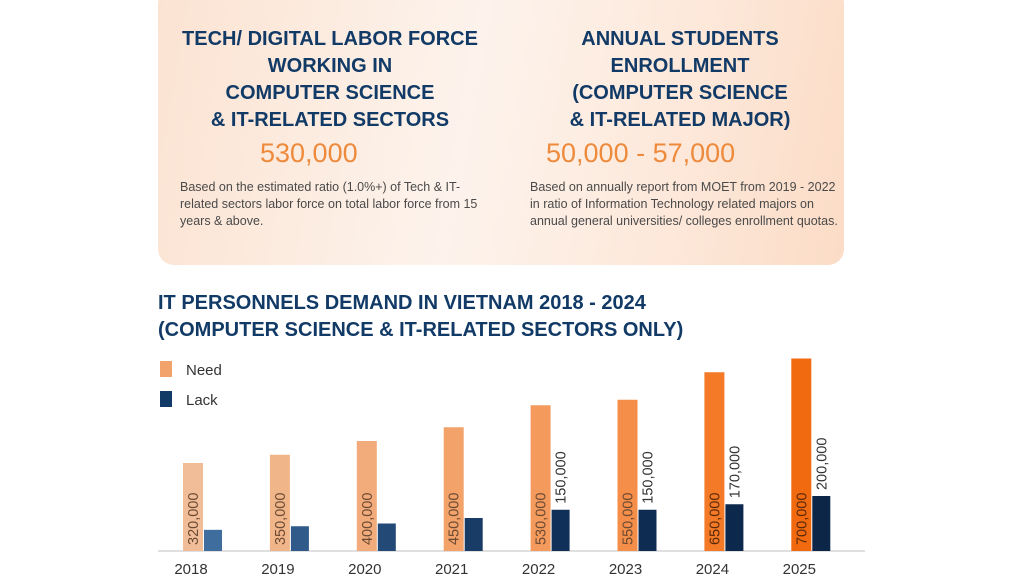 This screenshot has width=1024, height=576. What do you see at coordinates (714, 461) in the screenshot?
I see `need-bar-2024` at bounding box center [714, 461].